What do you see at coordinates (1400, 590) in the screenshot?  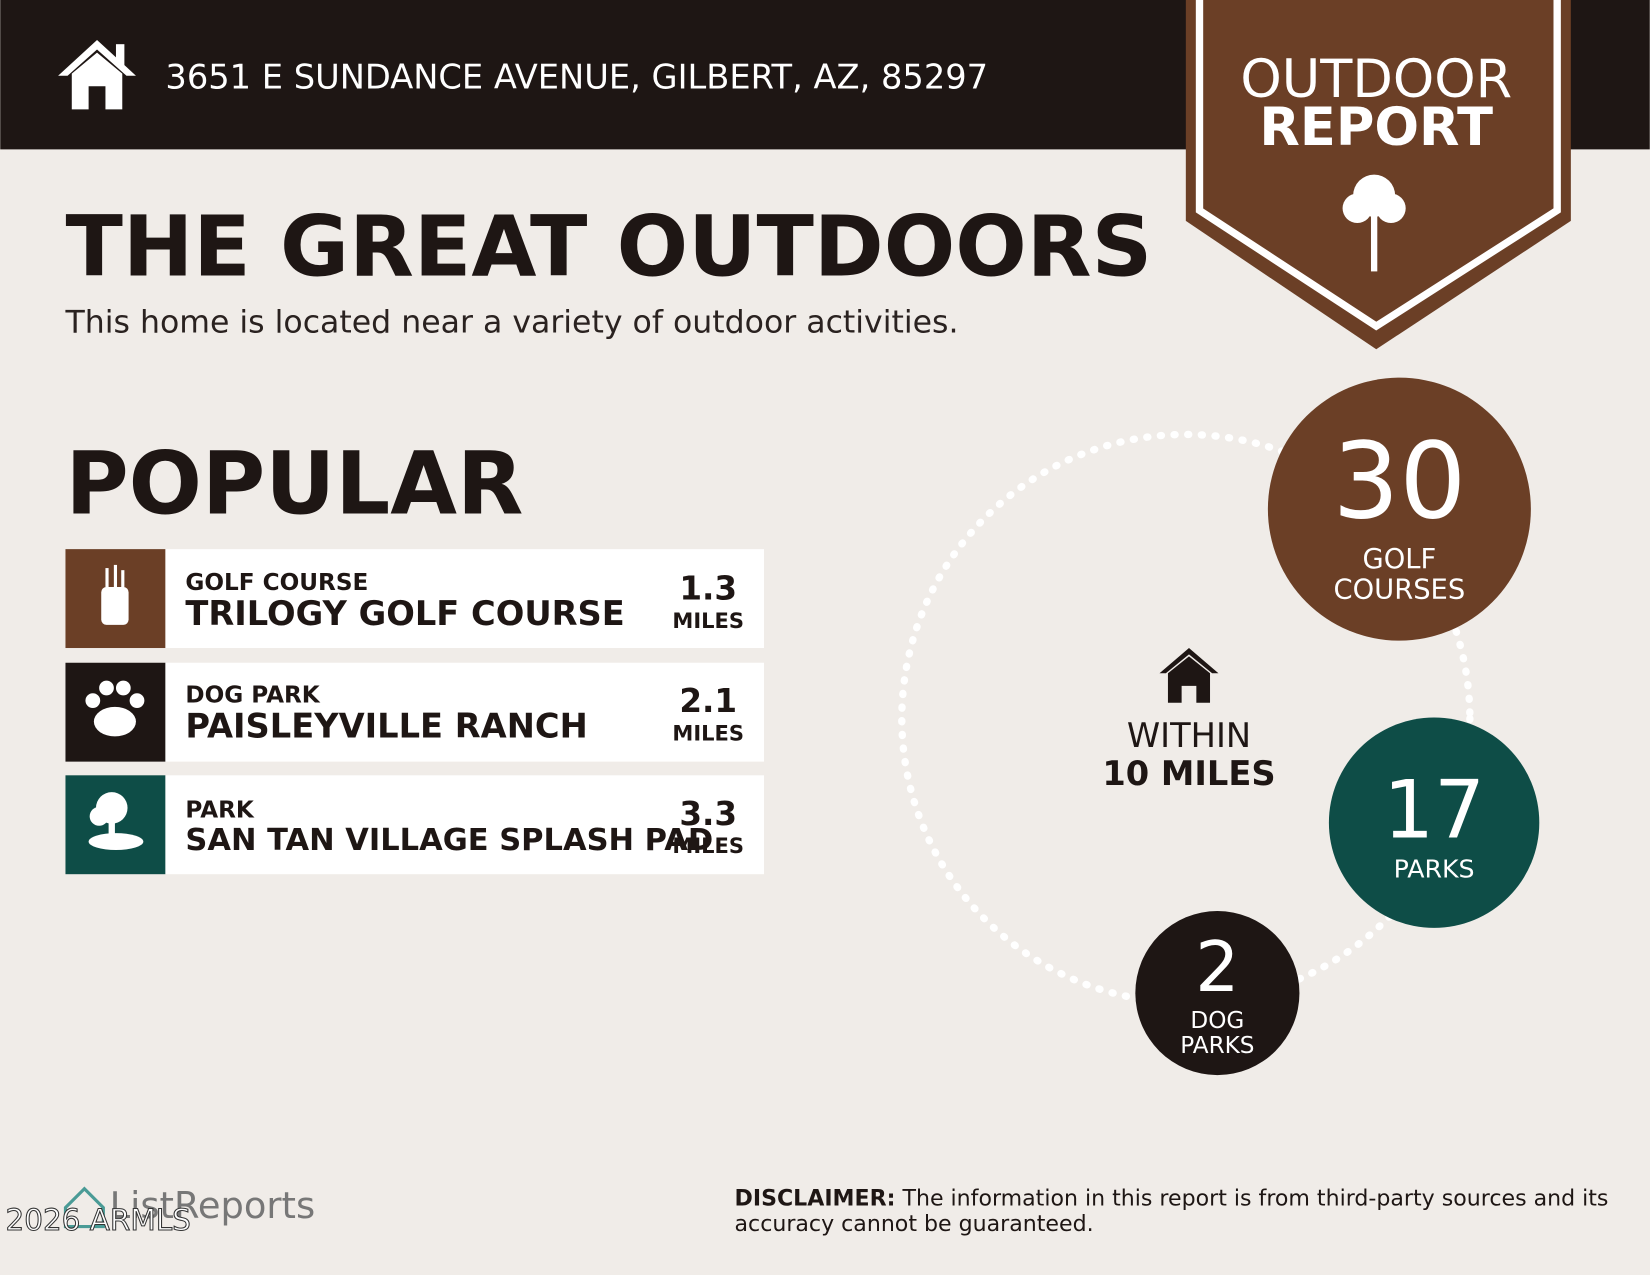 I see `count-label: COURSES` at bounding box center [1400, 590].